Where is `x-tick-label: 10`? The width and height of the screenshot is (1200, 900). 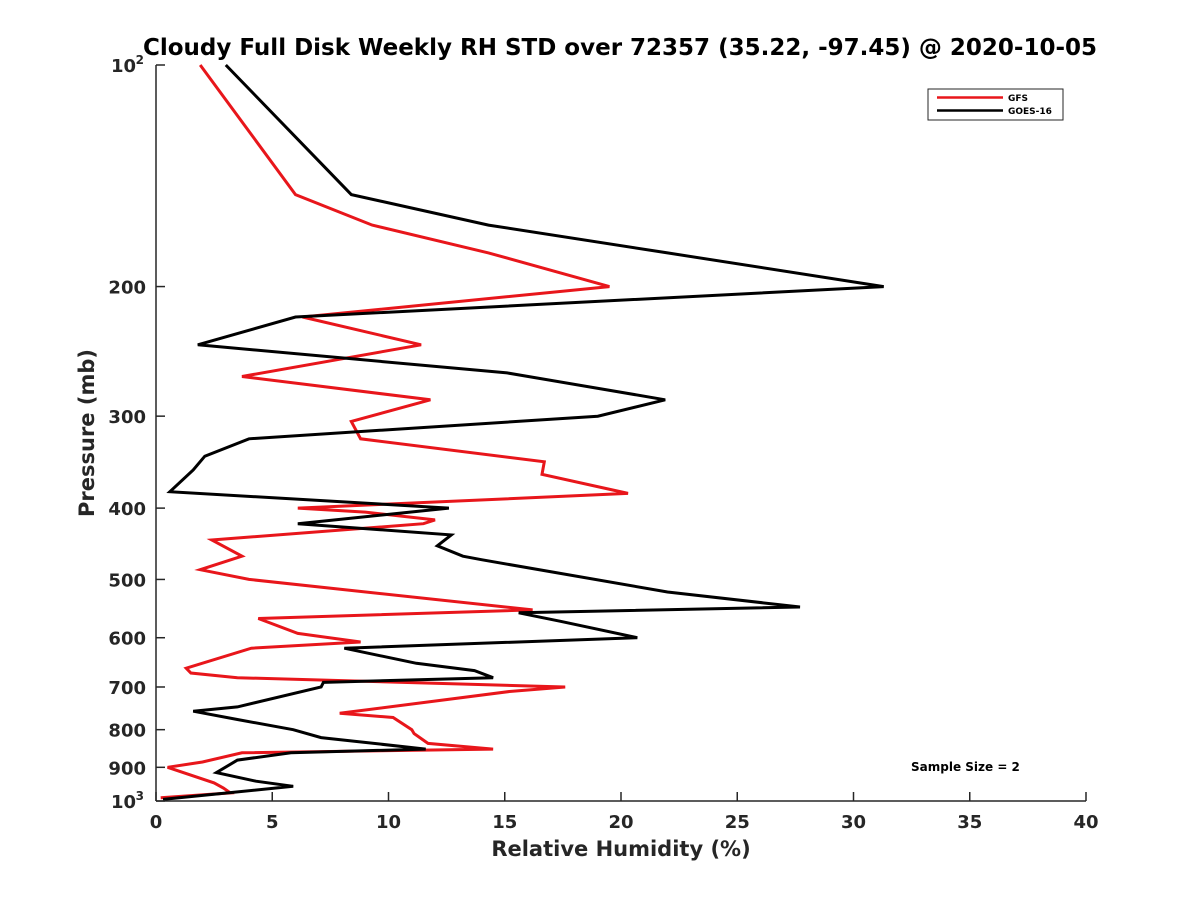 x-tick-label: 10 is located at coordinates (388, 822).